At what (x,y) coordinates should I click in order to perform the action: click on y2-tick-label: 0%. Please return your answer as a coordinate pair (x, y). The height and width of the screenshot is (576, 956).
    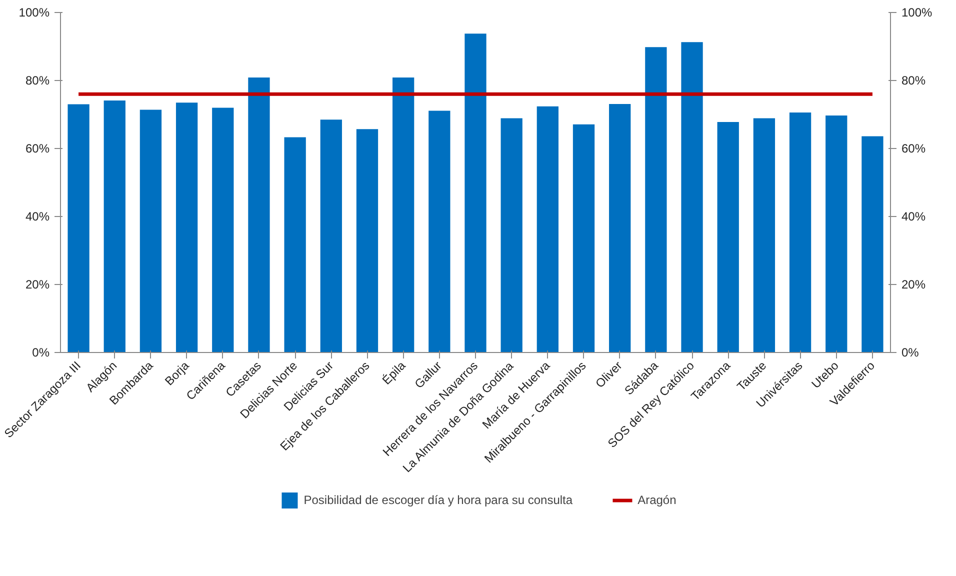
    Looking at the image, I should click on (911, 353).